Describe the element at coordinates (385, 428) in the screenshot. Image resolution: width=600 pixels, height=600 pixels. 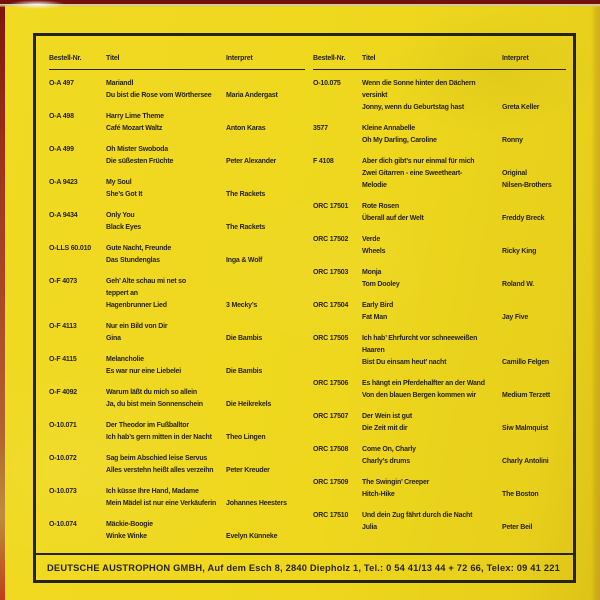
I see `title-line: Die Zeit mit dir` at that location.